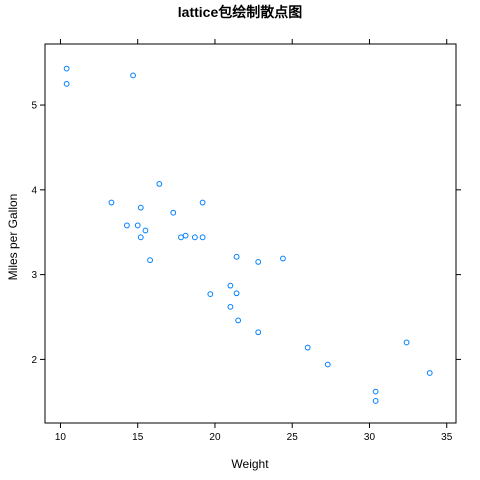  I want to click on y-tick-label: 2, so click(34, 360).